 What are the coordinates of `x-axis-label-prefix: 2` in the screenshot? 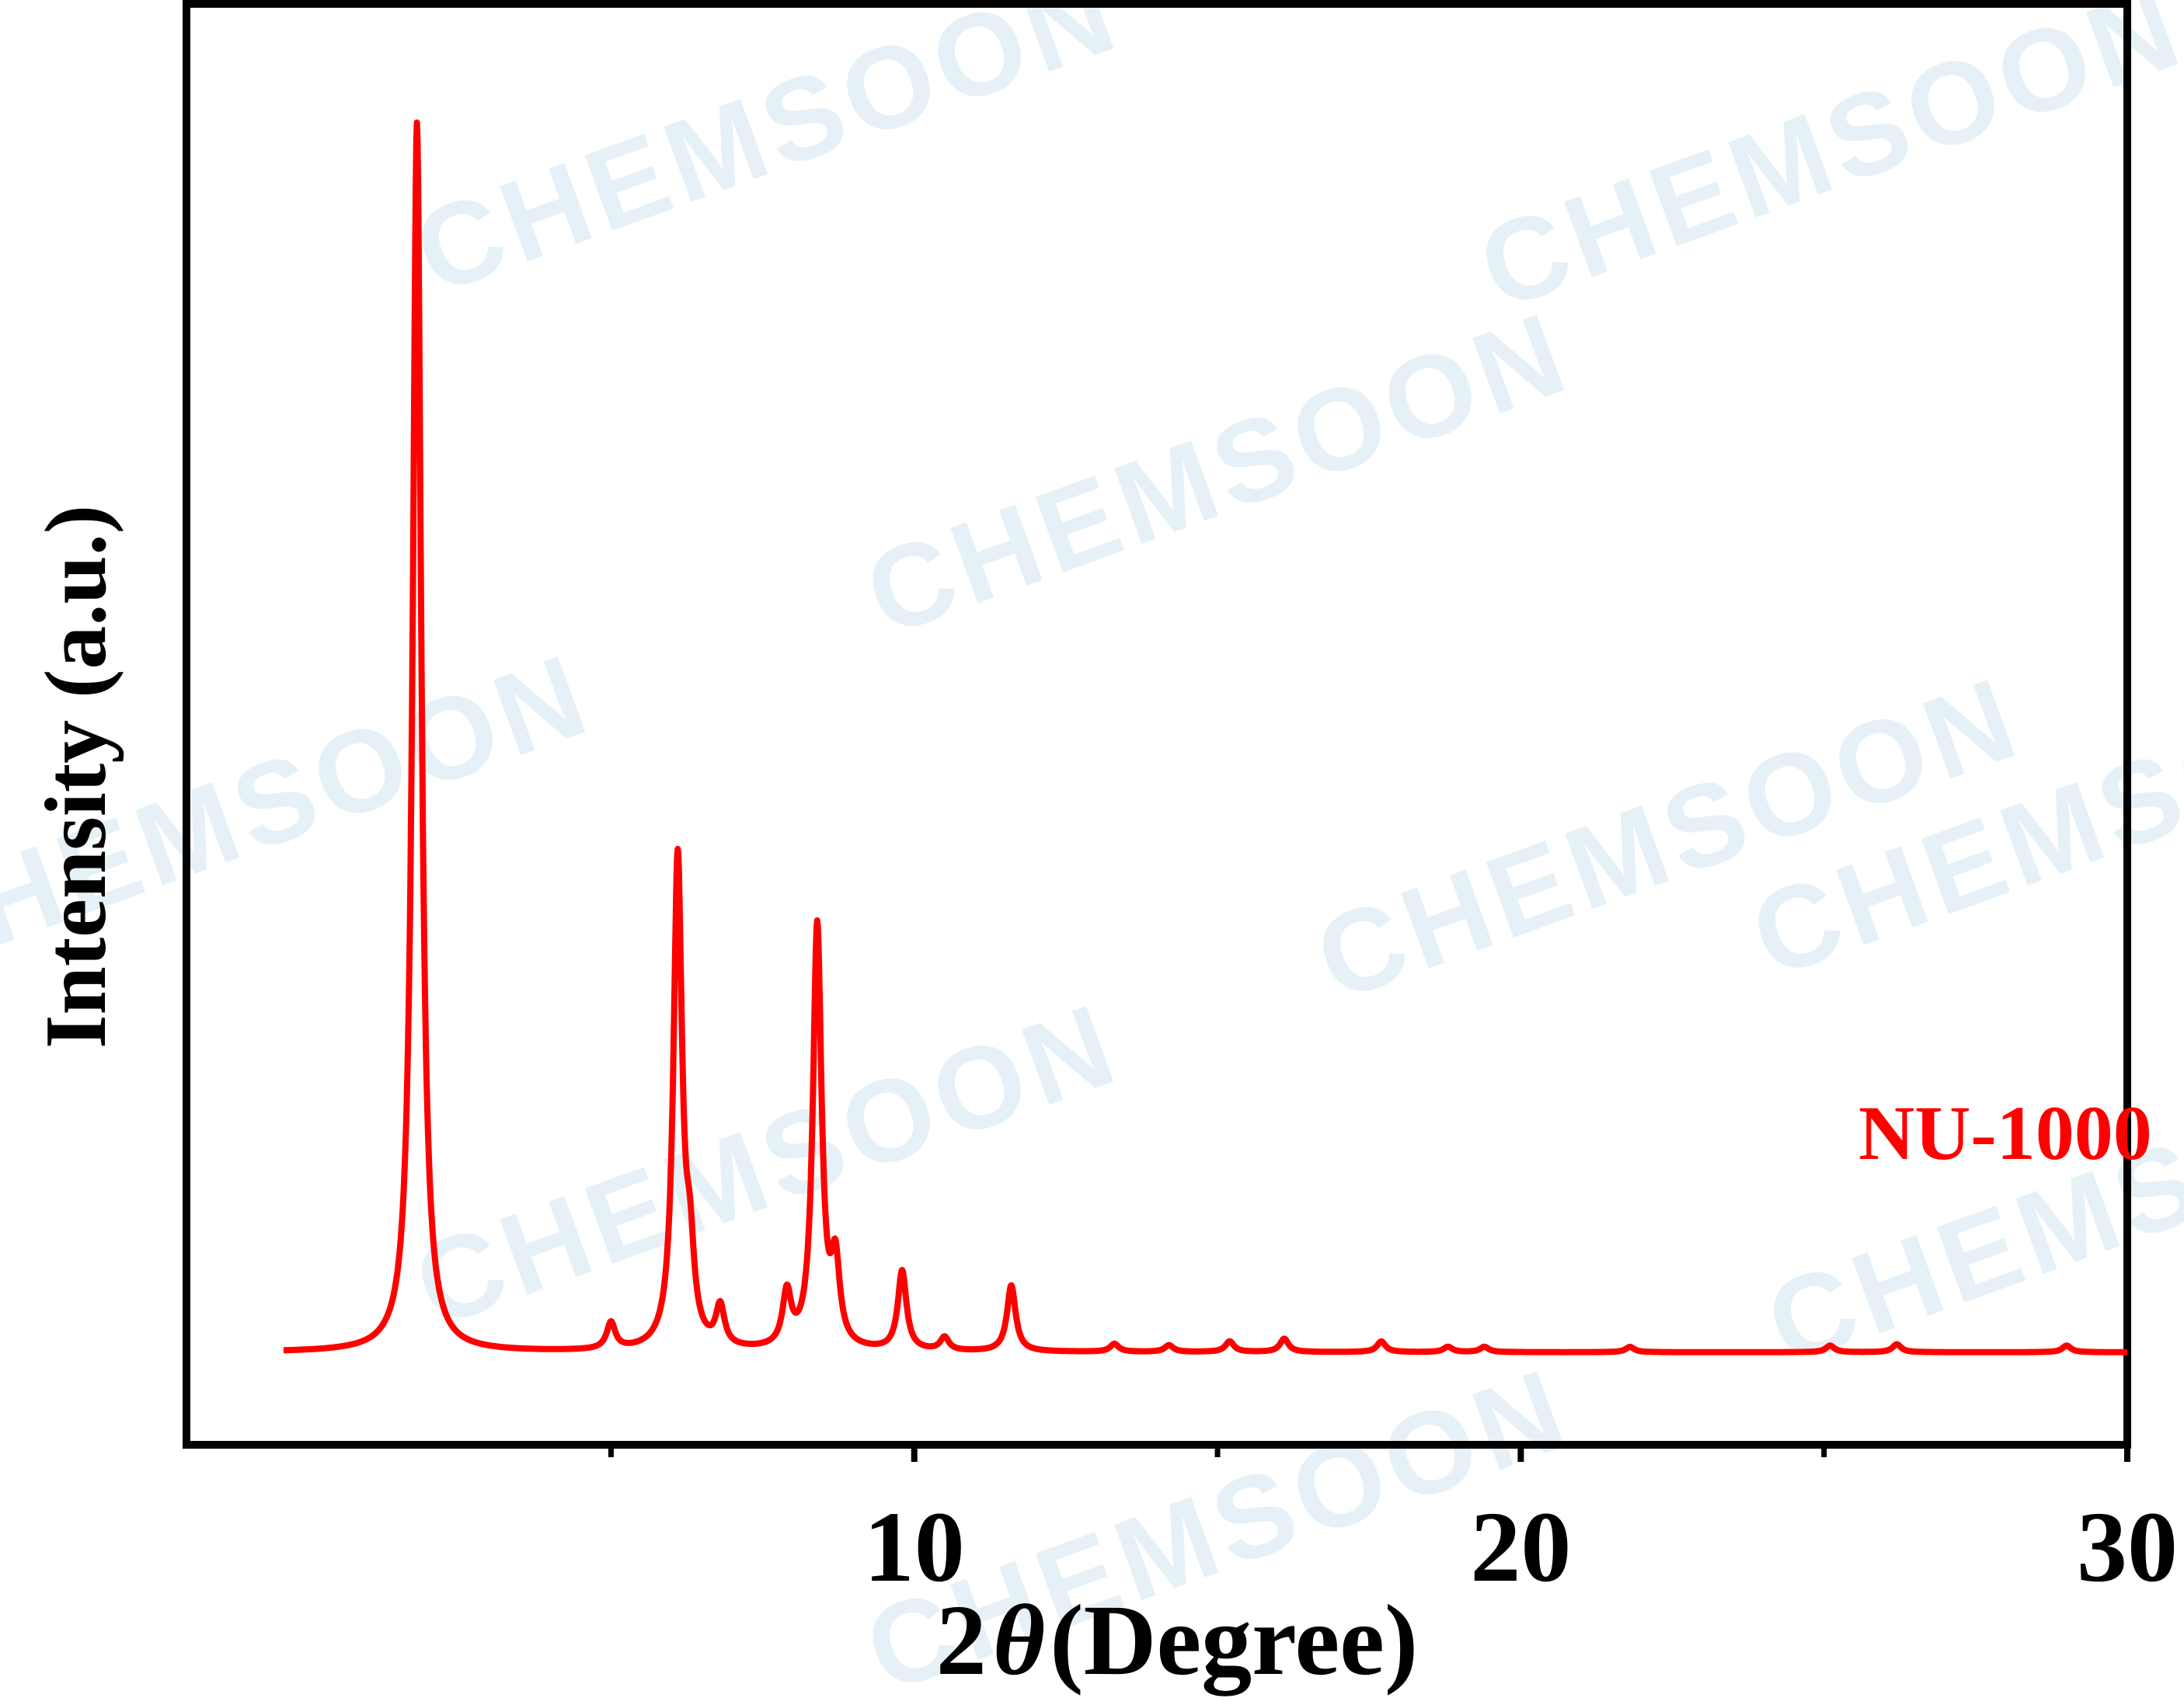 It's located at (962, 1640).